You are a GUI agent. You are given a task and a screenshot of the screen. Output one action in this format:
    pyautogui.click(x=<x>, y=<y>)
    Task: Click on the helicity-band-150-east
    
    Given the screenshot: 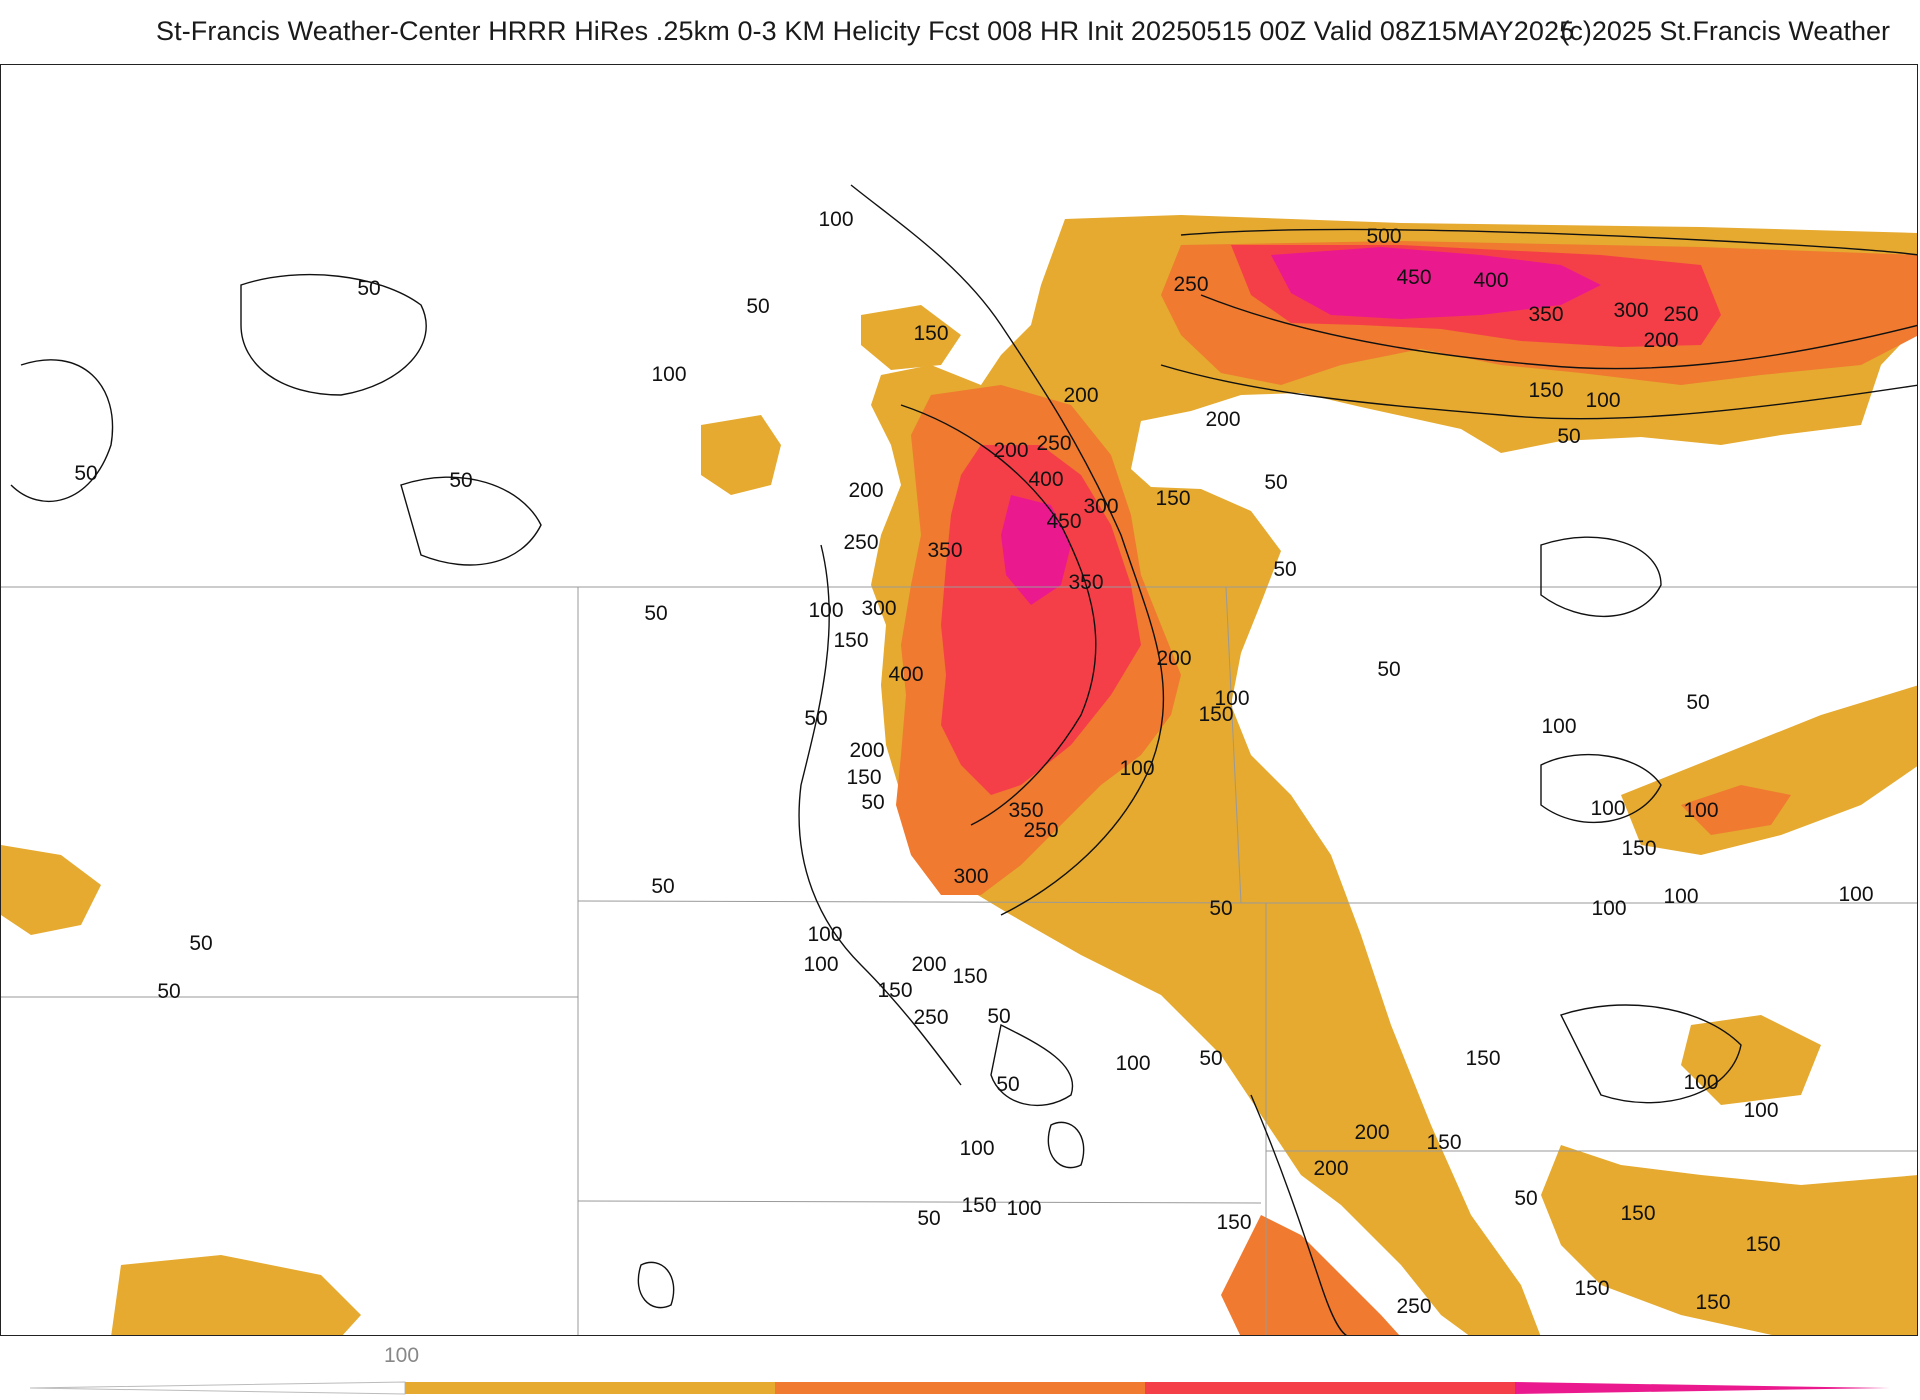 What is the action you would take?
    pyautogui.click(x=1736, y=810)
    